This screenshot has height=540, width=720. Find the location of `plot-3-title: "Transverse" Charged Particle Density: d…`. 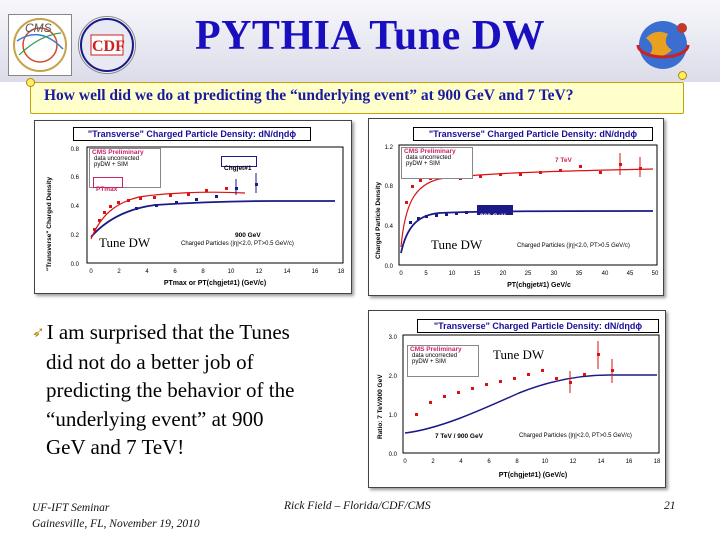

plot-3-title: "Transverse" Charged Particle Density: d… is located at coordinates (538, 326).